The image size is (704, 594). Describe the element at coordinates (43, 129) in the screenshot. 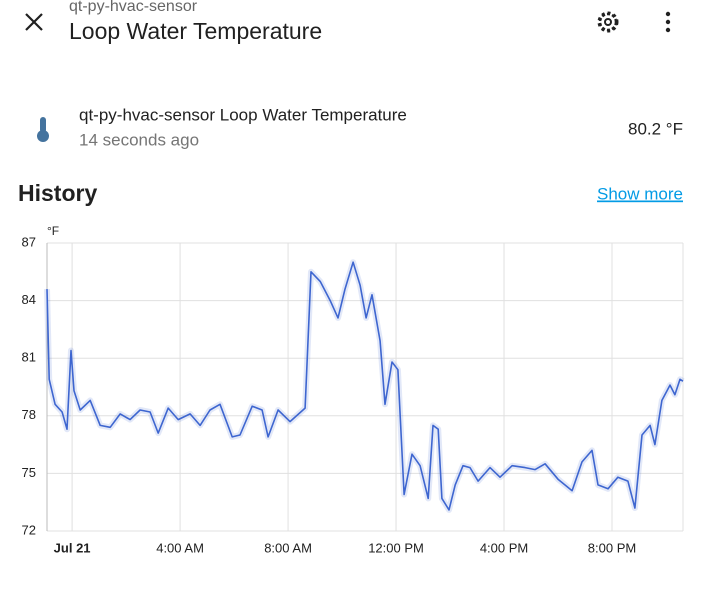

I see `thermometer-icon` at that location.